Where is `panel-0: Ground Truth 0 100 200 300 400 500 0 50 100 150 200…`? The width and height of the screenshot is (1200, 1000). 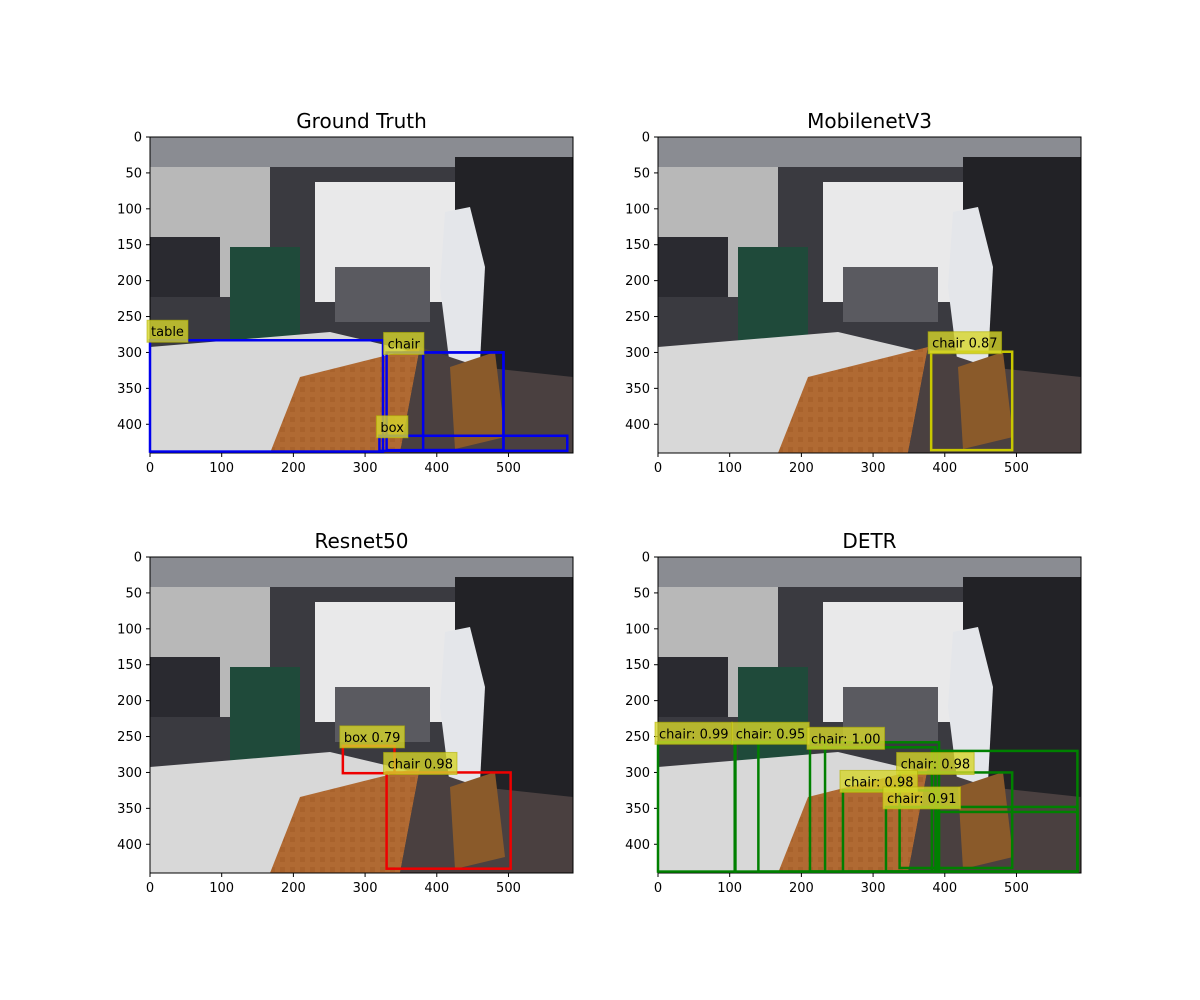 panel-0: Ground Truth 0 100 200 300 400 500 0 50 100 150 200… is located at coordinates (345, 292).